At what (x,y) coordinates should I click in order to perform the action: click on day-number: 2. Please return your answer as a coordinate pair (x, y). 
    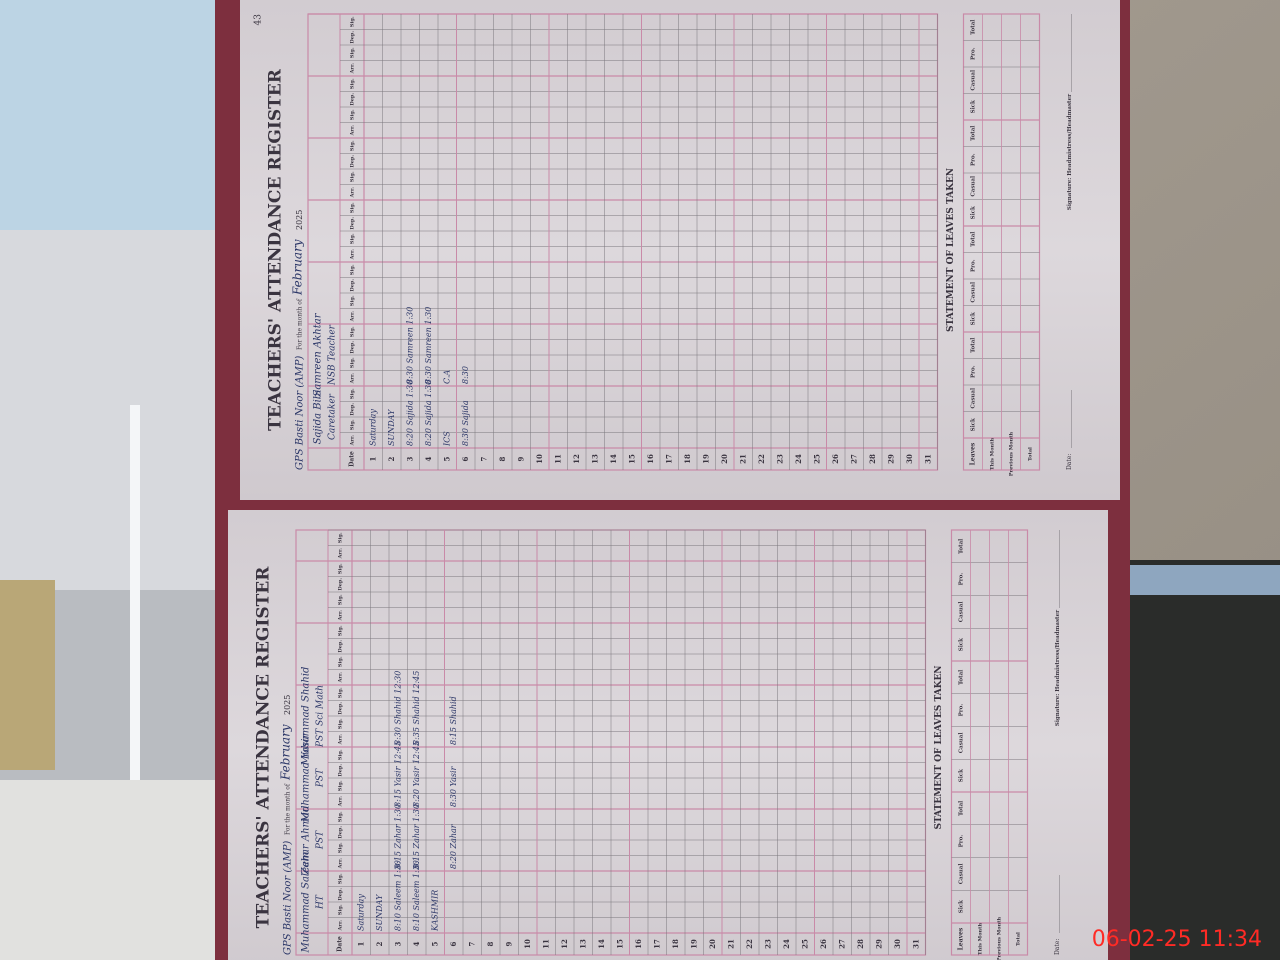
    Looking at the image, I should click on (379, 943).